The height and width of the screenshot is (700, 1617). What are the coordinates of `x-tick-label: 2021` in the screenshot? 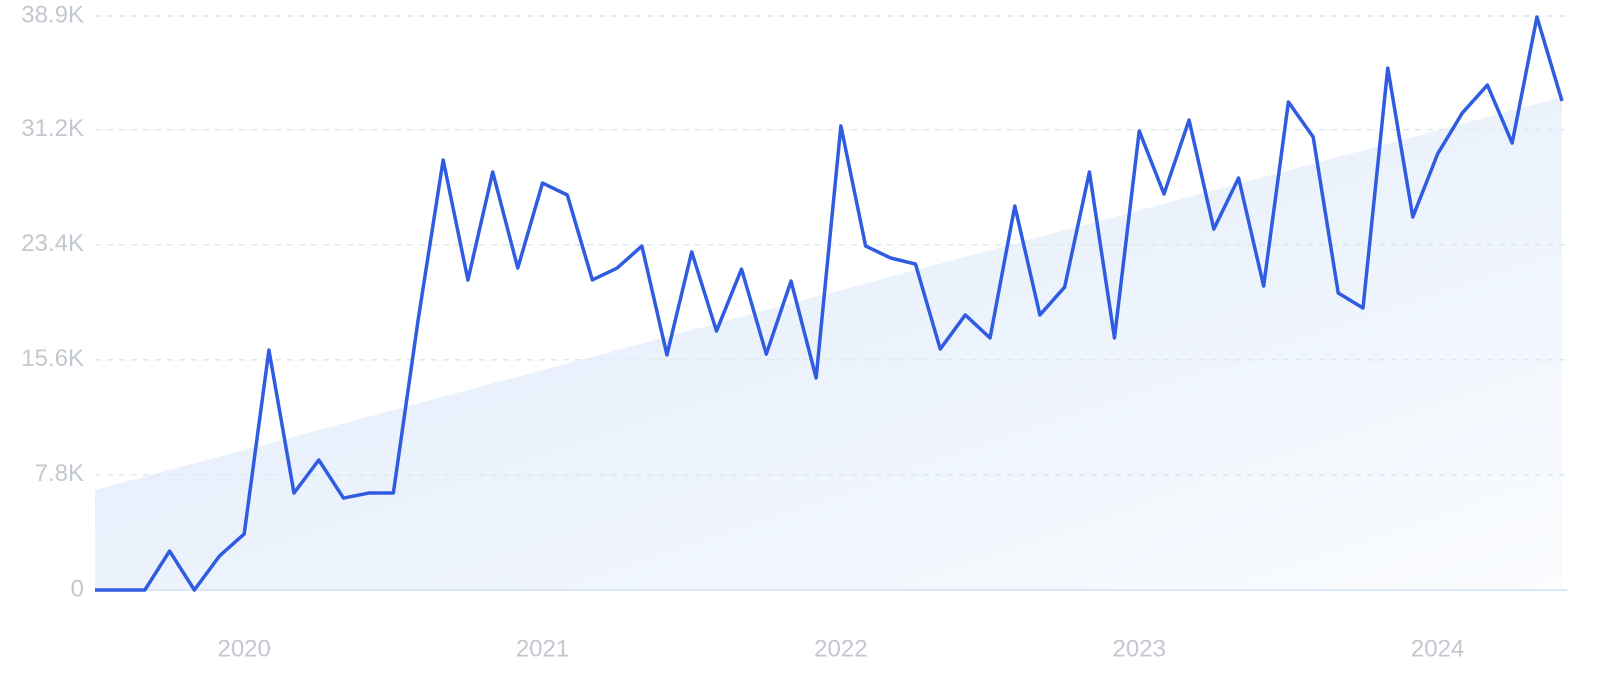 It's located at (542, 648).